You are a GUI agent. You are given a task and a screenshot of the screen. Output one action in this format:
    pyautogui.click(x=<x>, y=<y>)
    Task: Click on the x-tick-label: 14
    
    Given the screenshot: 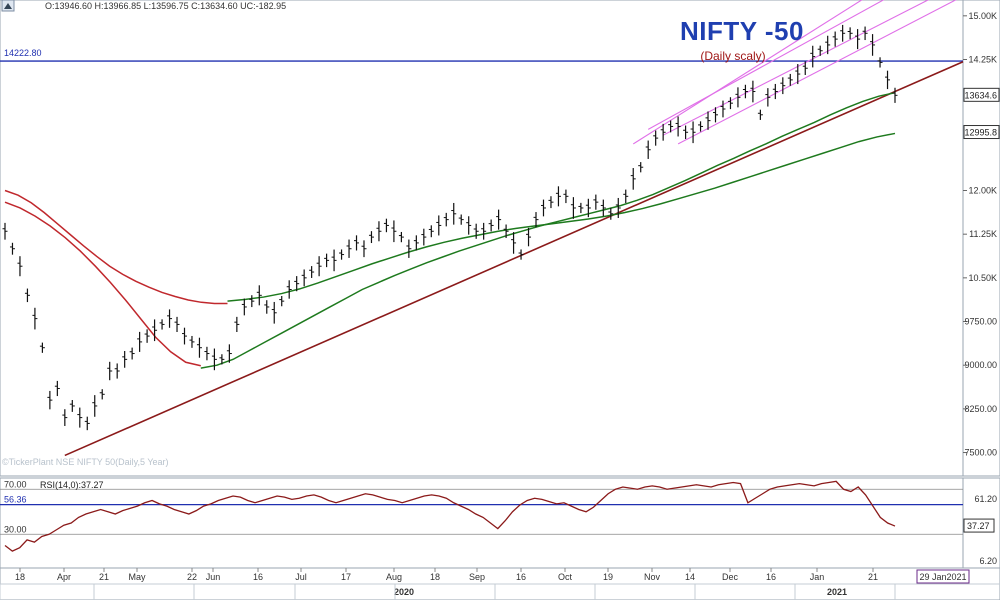 What is the action you would take?
    pyautogui.click(x=690, y=577)
    